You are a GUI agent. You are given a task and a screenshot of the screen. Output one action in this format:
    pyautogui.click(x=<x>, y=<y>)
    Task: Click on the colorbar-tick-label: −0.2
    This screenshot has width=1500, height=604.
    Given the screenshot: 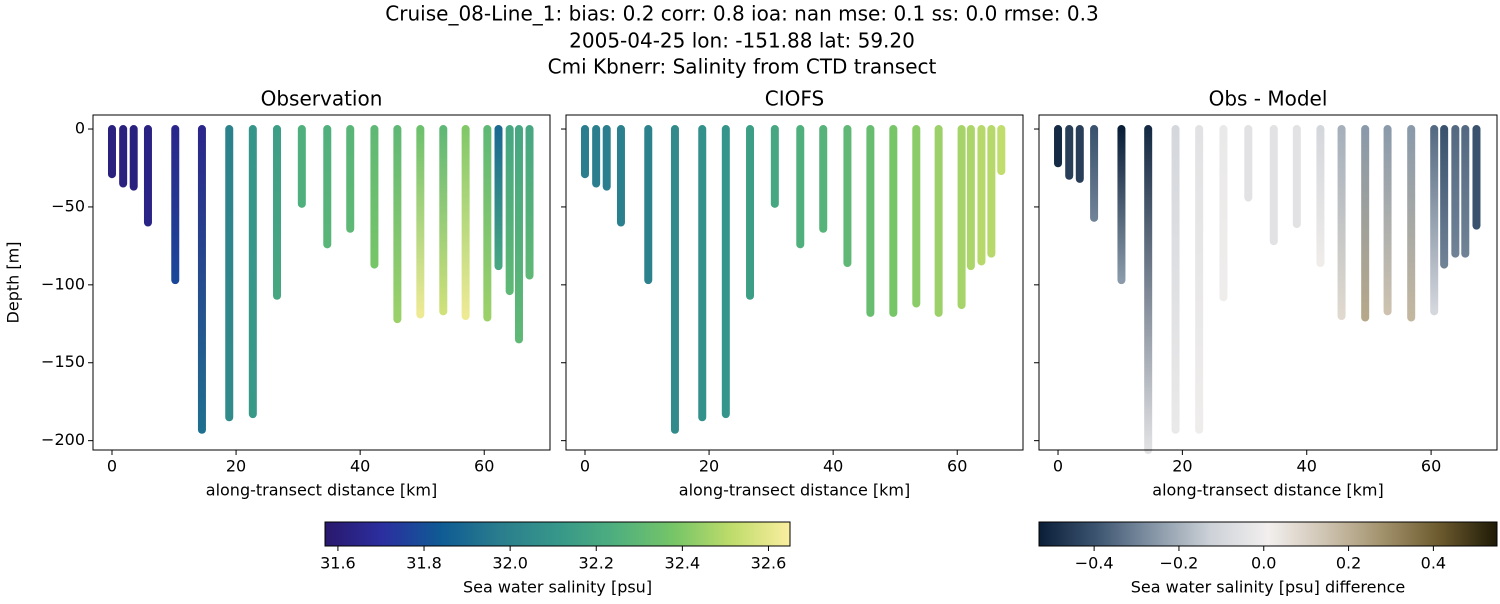 What is the action you would take?
    pyautogui.click(x=1179, y=563)
    